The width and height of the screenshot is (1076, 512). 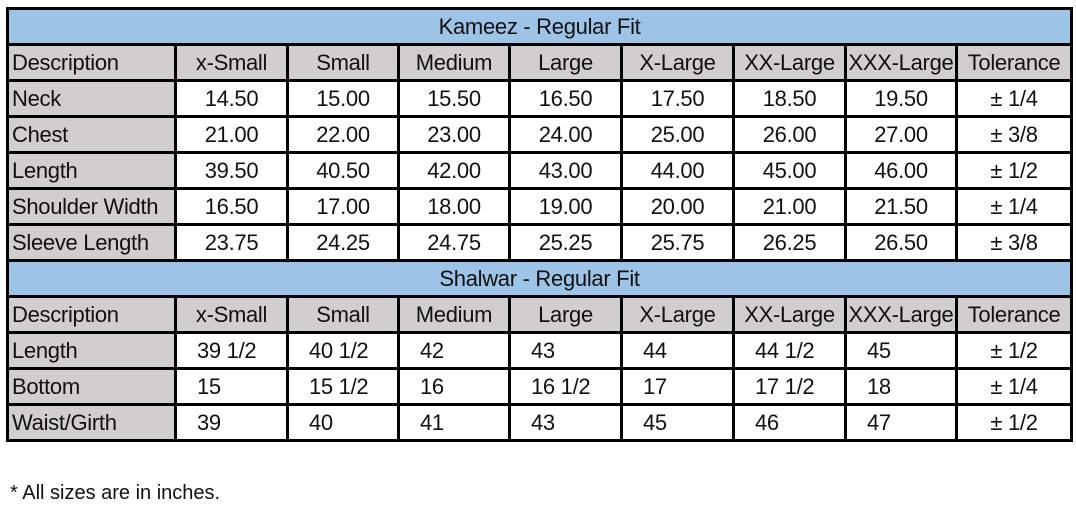 What do you see at coordinates (454, 386) in the screenshot?
I see `measurement-cell: 16` at bounding box center [454, 386].